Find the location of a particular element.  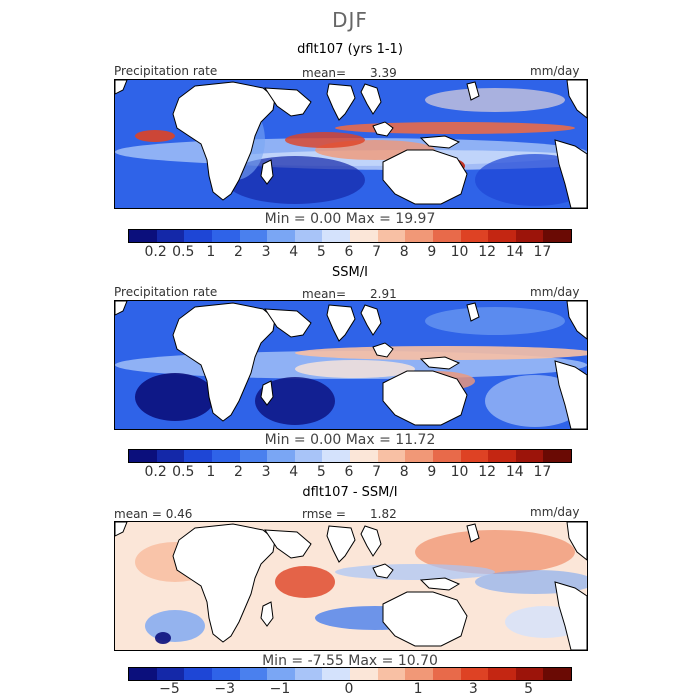

colorbar-tick-label: 3 is located at coordinates (266, 472).